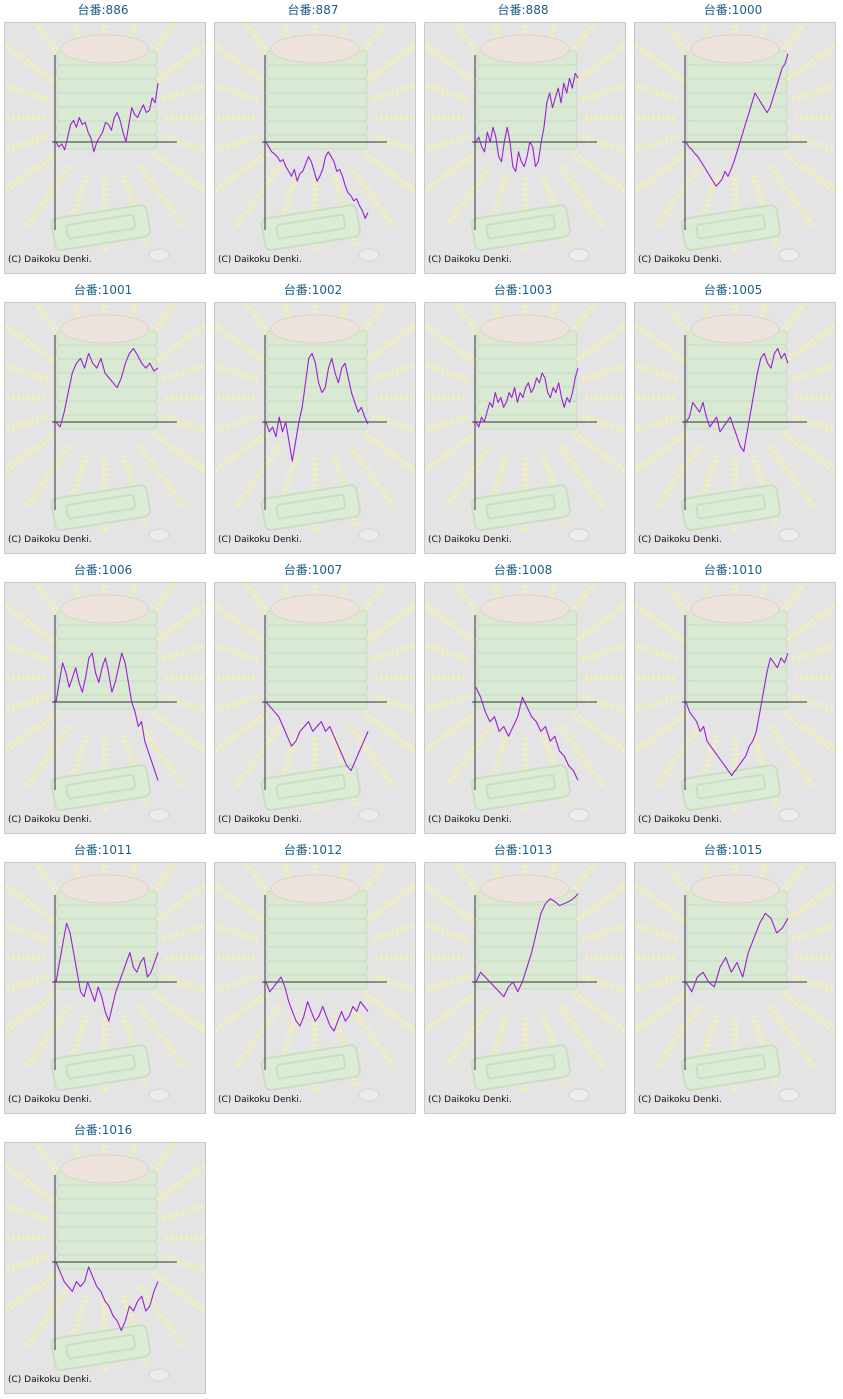 The width and height of the screenshot is (843, 1399). What do you see at coordinates (313, 10) in the screenshot?
I see `chart-title: 台番:887` at bounding box center [313, 10].